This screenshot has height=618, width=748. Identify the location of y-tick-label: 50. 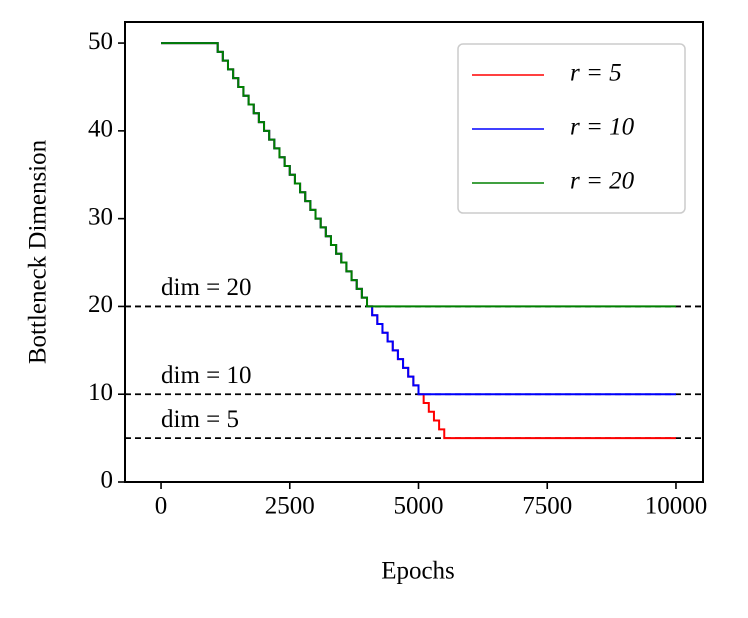
(100, 41).